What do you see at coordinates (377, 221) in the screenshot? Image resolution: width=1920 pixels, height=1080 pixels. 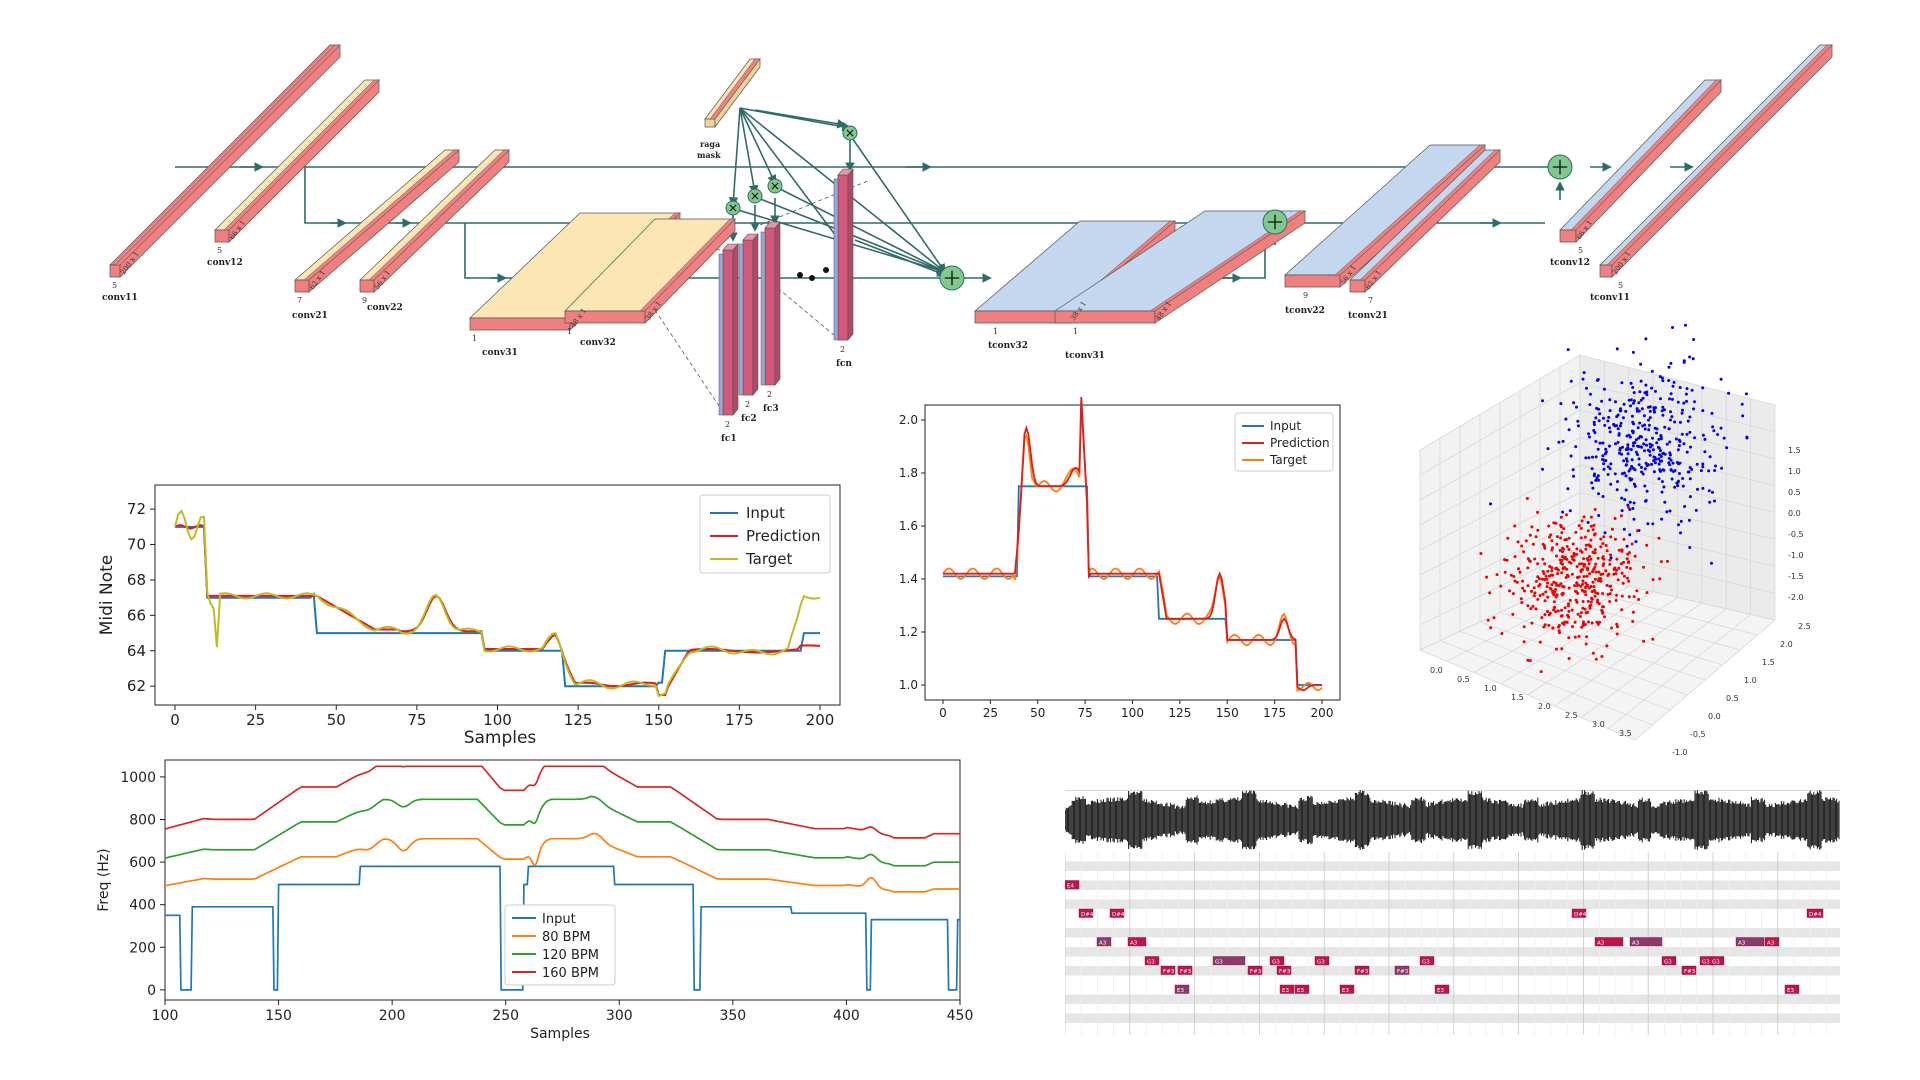 I see `encoder-block-conv21` at bounding box center [377, 221].